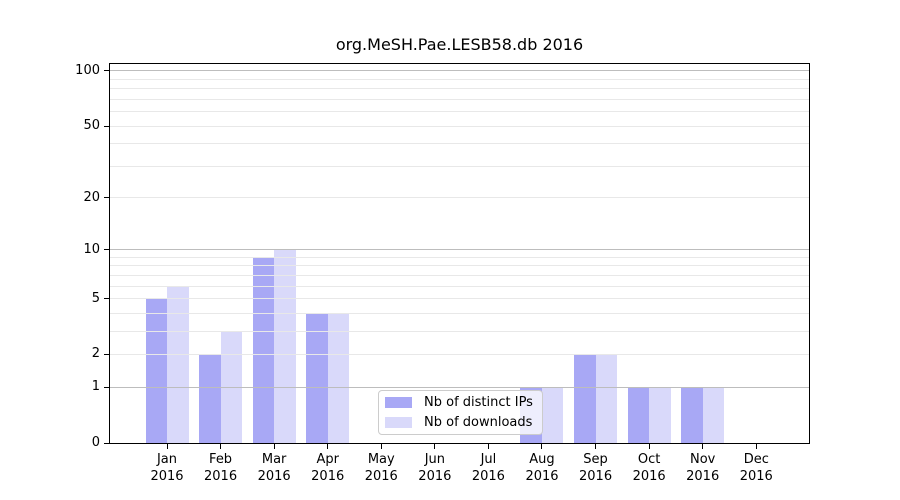 Image resolution: width=900 pixels, height=500 pixels. Describe the element at coordinates (552, 415) in the screenshot. I see `bar-downloads-aug` at that location.